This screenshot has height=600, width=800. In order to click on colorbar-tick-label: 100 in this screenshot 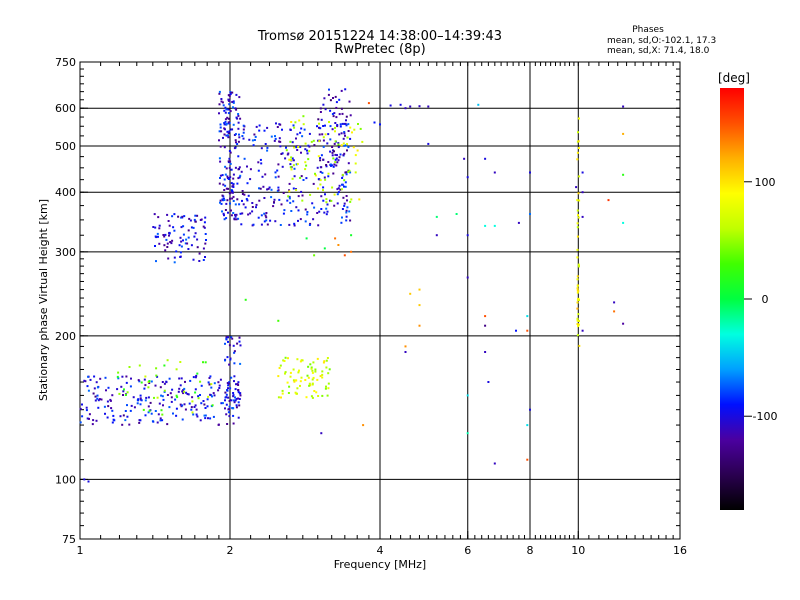, I will do `click(765, 182)`.